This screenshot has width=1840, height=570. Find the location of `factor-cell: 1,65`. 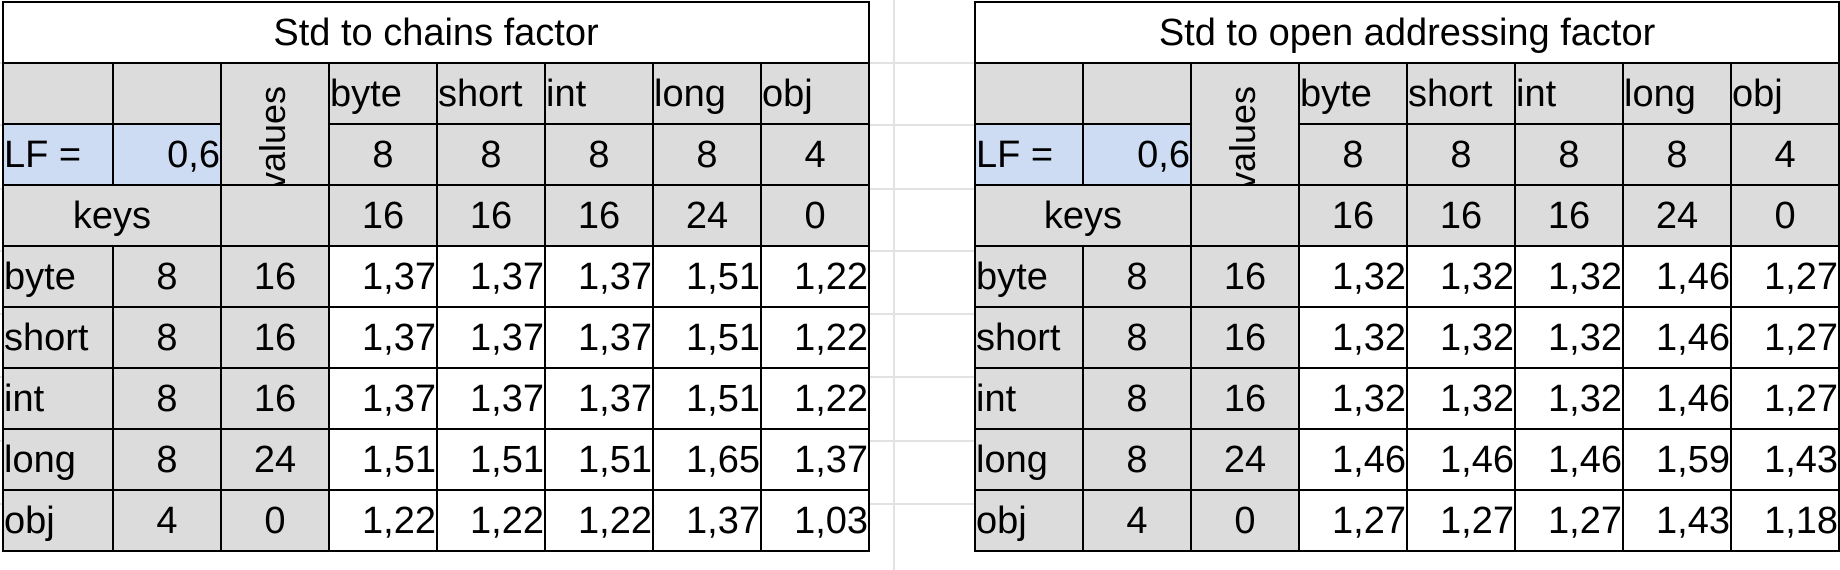

factor-cell: 1,65 is located at coordinates (707, 459).